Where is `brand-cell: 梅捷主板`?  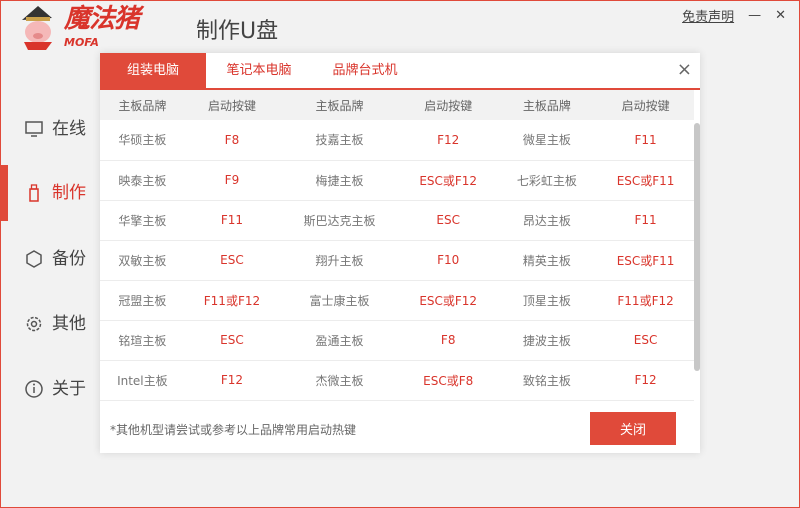
brand-cell: 梅捷主板 is located at coordinates (339, 180).